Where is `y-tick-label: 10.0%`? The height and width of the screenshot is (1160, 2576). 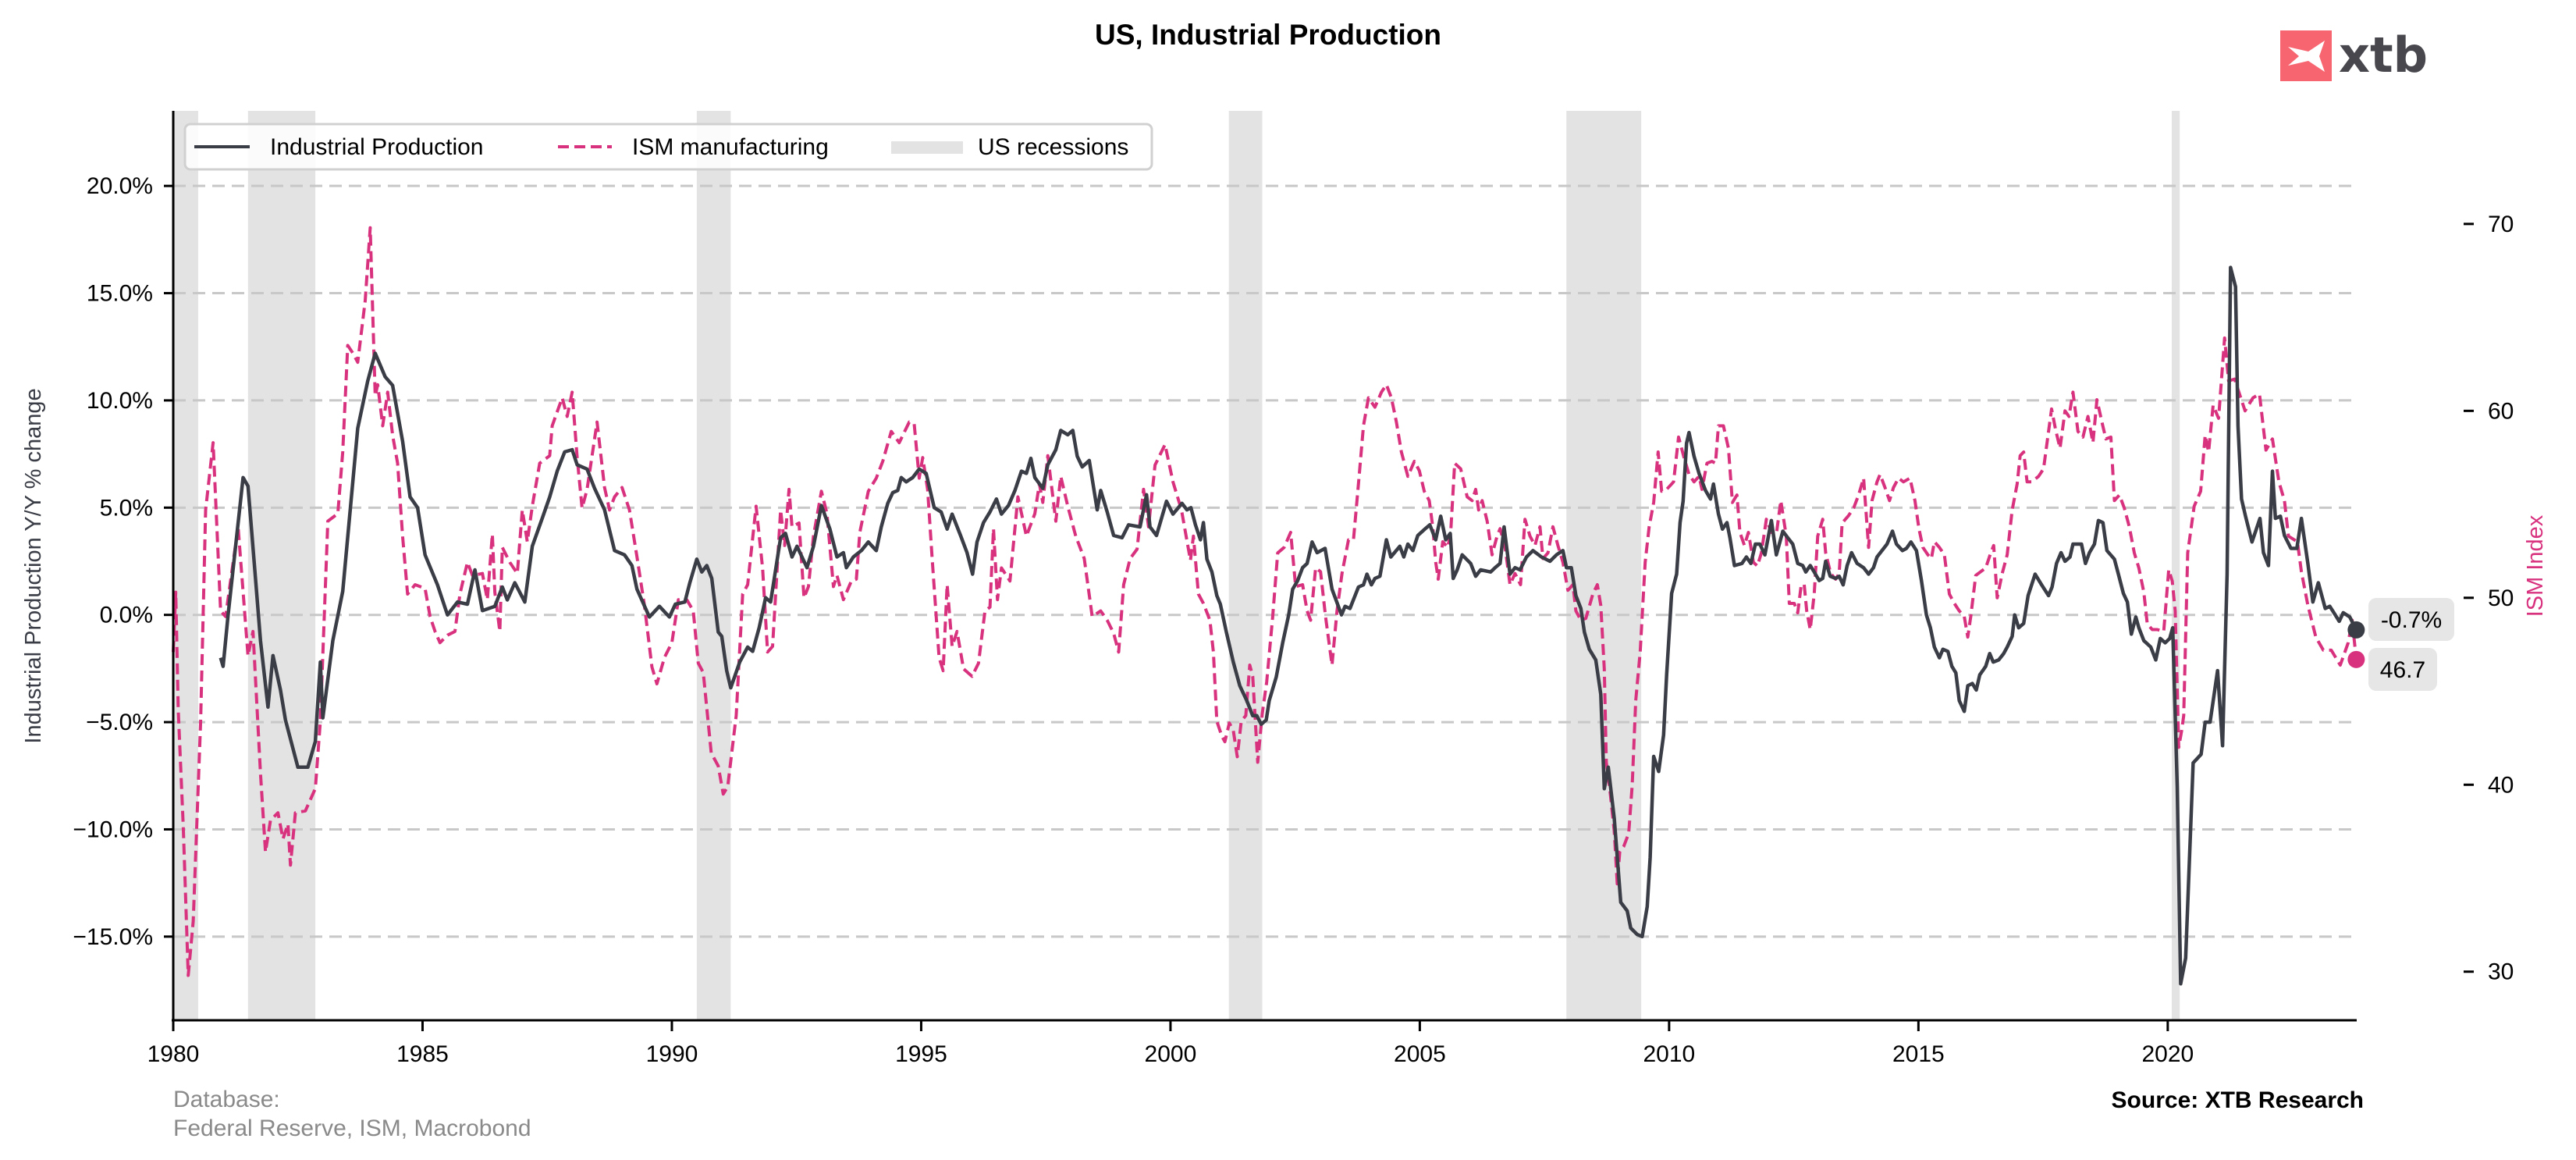
y-tick-label: 10.0% is located at coordinates (120, 401).